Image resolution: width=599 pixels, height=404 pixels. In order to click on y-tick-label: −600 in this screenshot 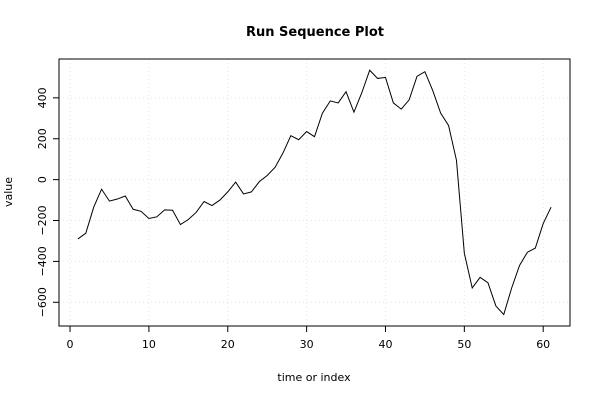, I will do `click(42, 302)`.